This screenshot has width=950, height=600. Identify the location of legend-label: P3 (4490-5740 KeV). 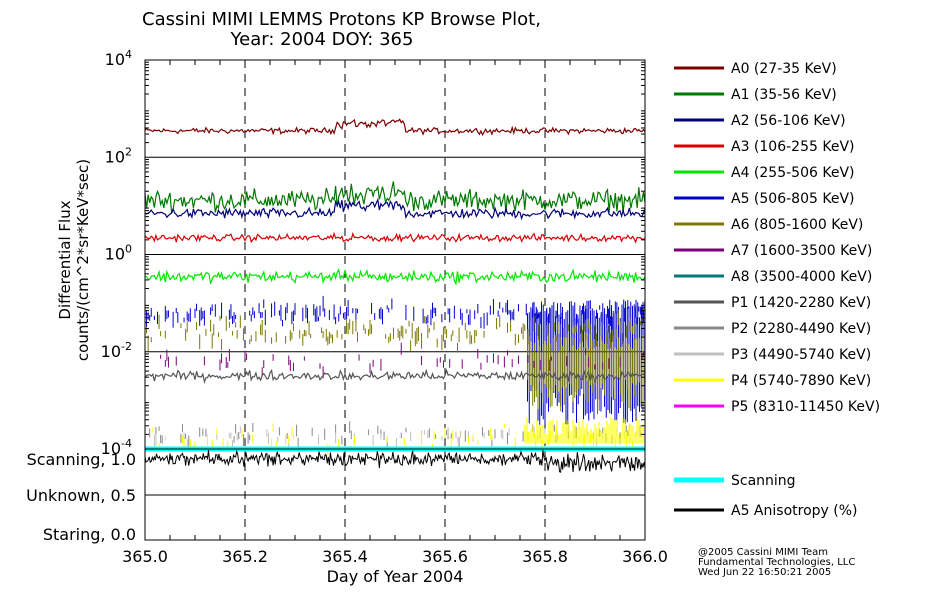
(801, 355).